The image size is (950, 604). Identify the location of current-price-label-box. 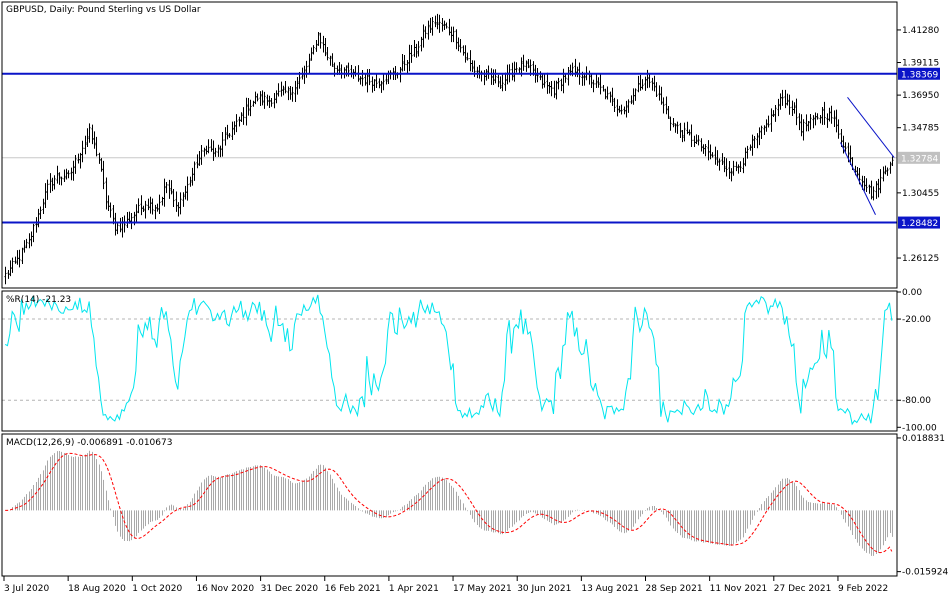
(919, 157).